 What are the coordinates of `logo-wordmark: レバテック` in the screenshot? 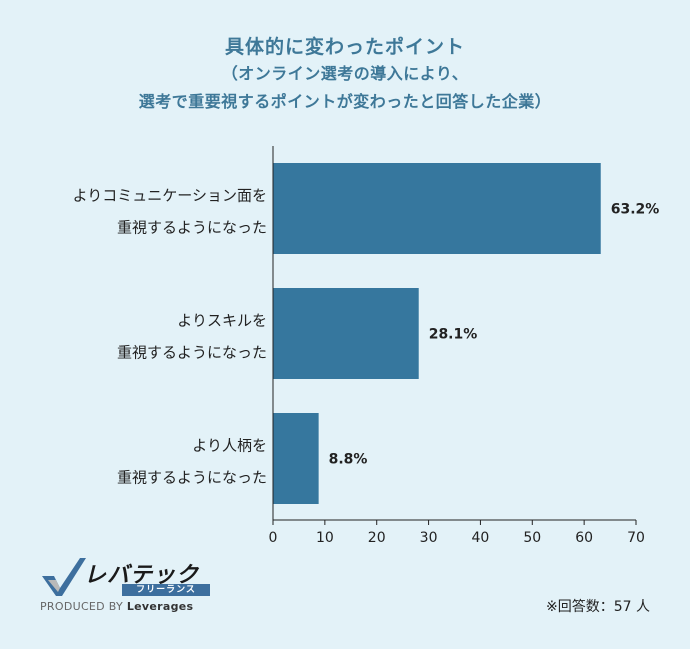 It's located at (142, 575).